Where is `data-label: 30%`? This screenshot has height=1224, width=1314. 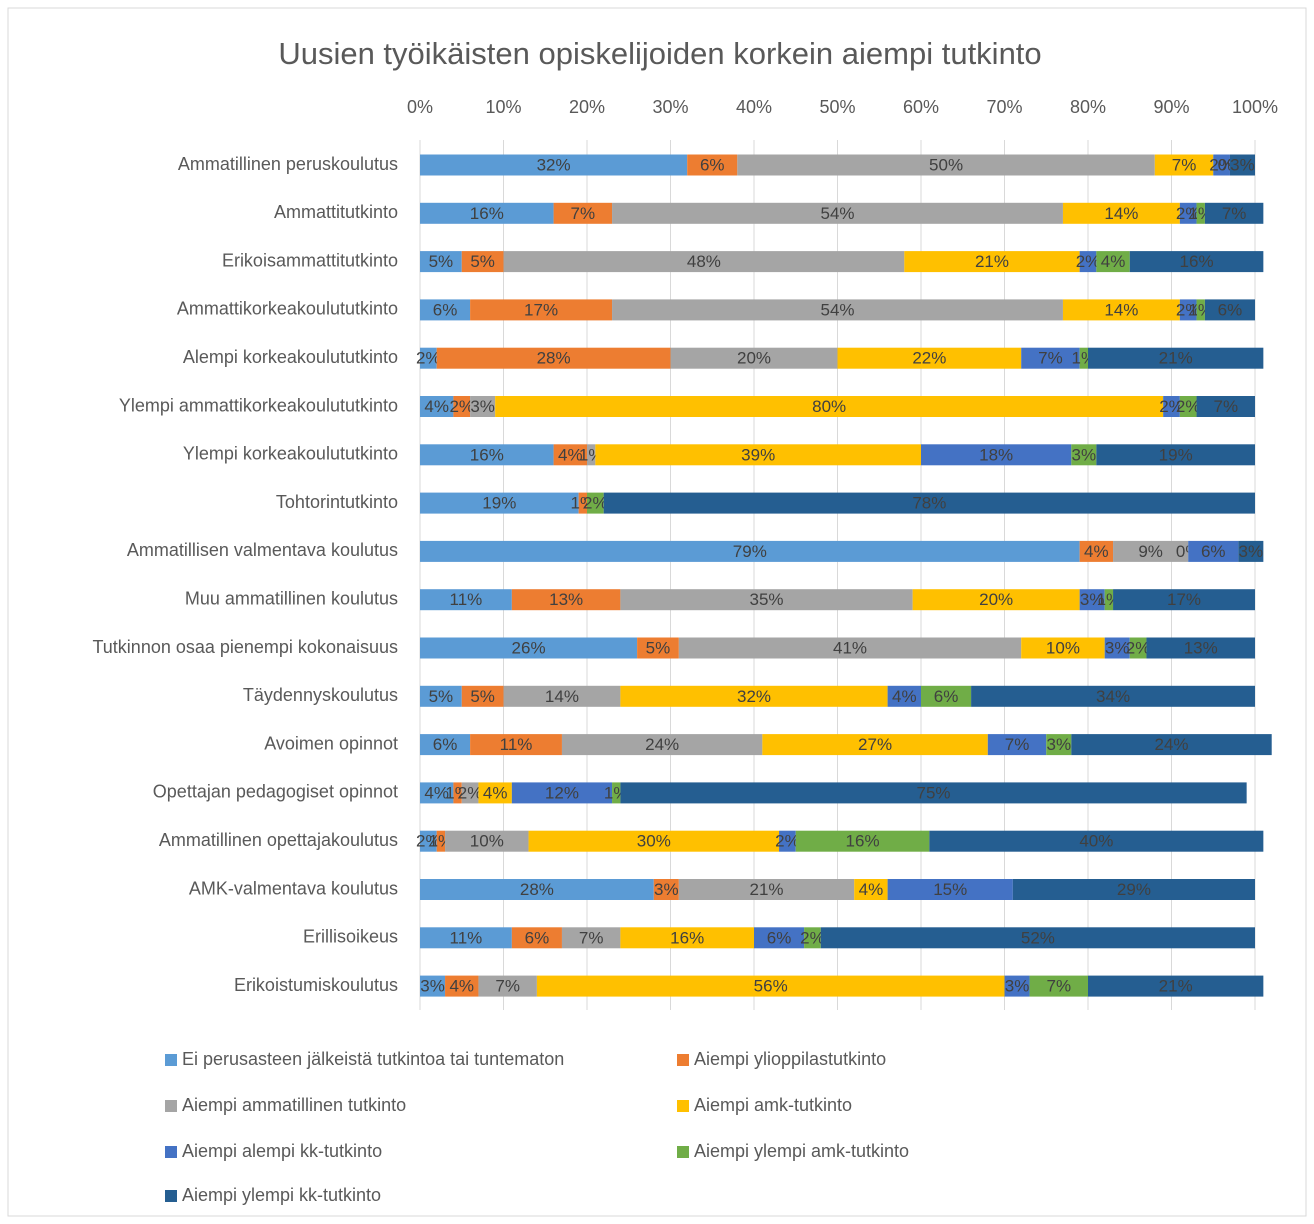
data-label: 30% is located at coordinates (654, 841).